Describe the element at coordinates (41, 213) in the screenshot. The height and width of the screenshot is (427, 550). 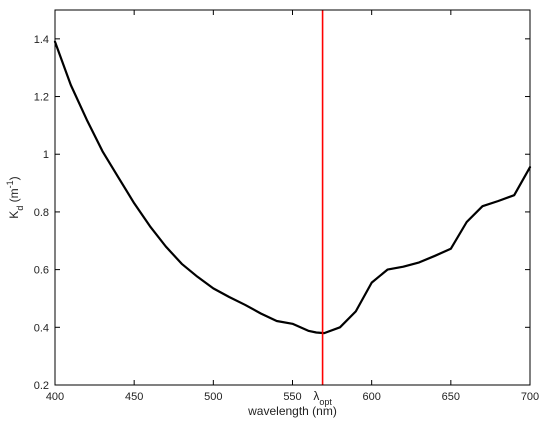
I see `y-tick-label: 0.8` at that location.